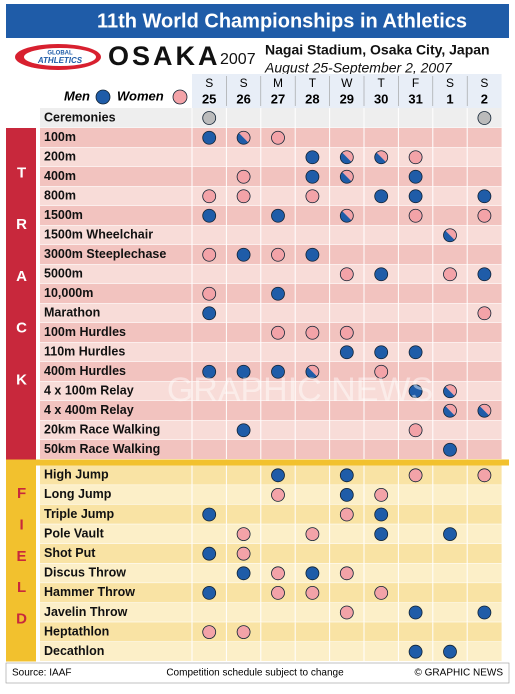  I want to click on legend-women-dot, so click(180, 97).